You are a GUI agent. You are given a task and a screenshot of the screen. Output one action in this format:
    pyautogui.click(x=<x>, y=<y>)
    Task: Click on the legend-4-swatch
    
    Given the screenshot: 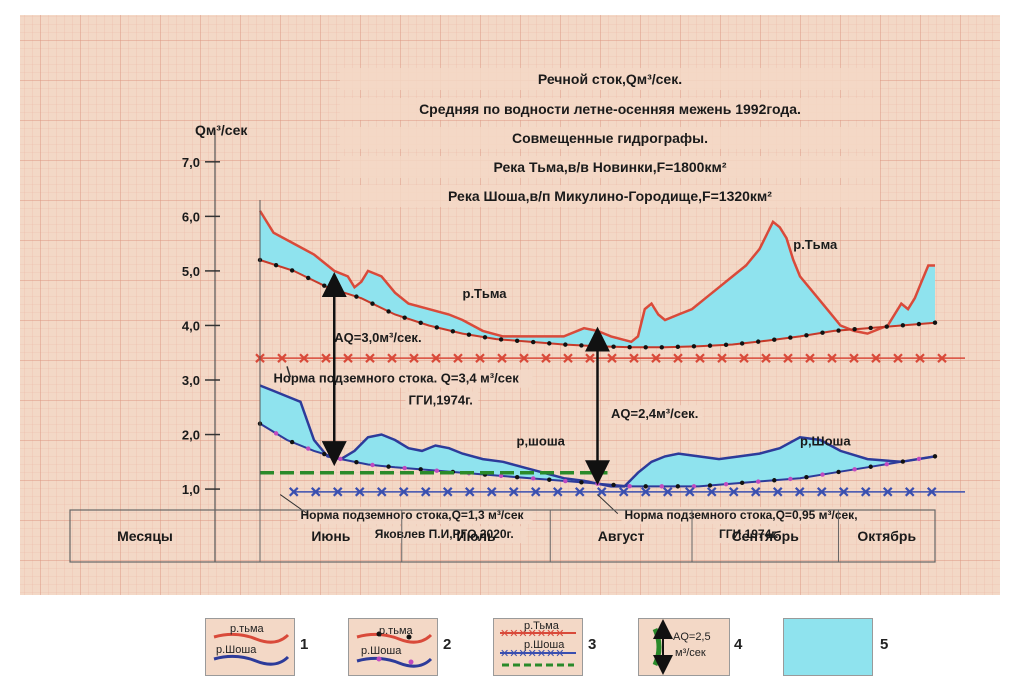 What is the action you would take?
    pyautogui.click(x=662, y=647)
    